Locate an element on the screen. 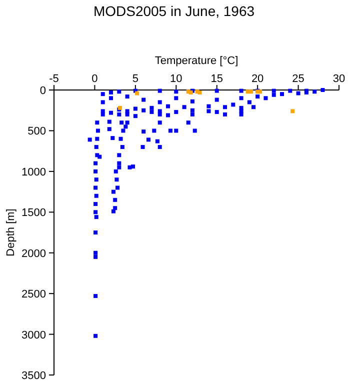 The image size is (348, 384). y-axis-title: Depth [m] is located at coordinates (11, 232).